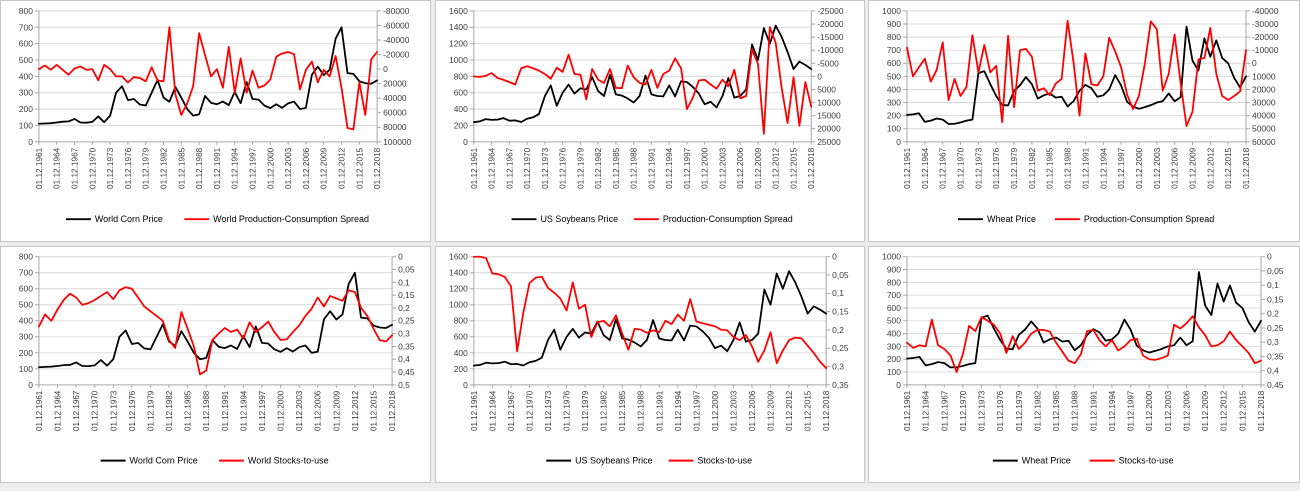 This screenshot has height=491, width=1300. What do you see at coordinates (458, 60) in the screenshot?
I see `left-axis-tick-label: 1000` at bounding box center [458, 60].